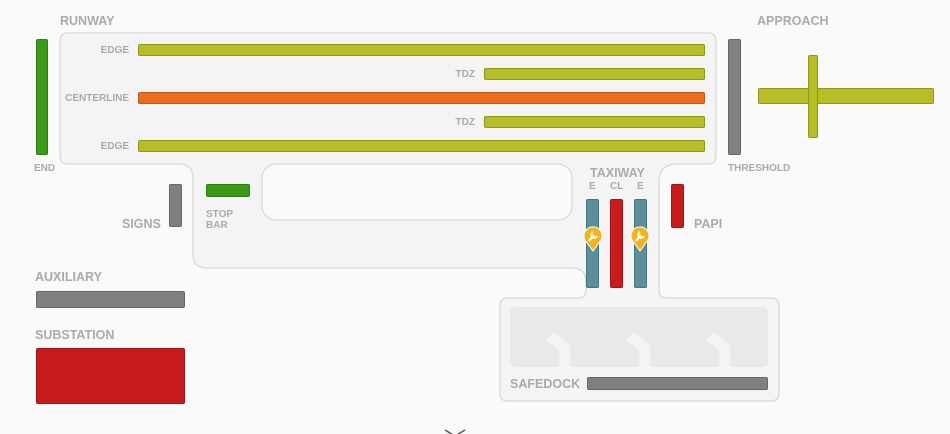 The width and height of the screenshot is (950, 434). Describe the element at coordinates (45, 168) in the screenshot. I see `end-label: END` at that location.